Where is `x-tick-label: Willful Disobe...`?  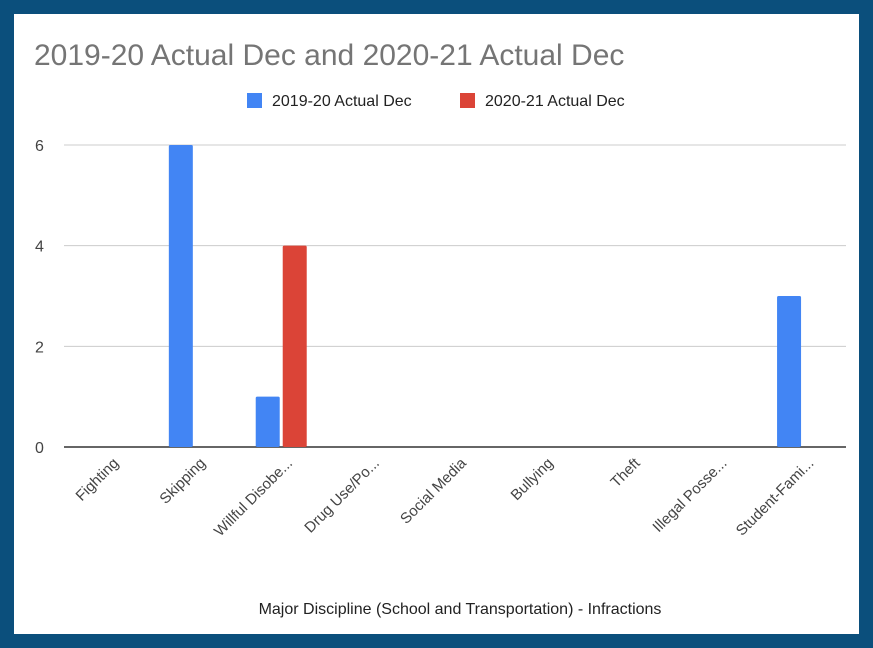 x-tick-label: Willful Disobe... is located at coordinates (253, 497).